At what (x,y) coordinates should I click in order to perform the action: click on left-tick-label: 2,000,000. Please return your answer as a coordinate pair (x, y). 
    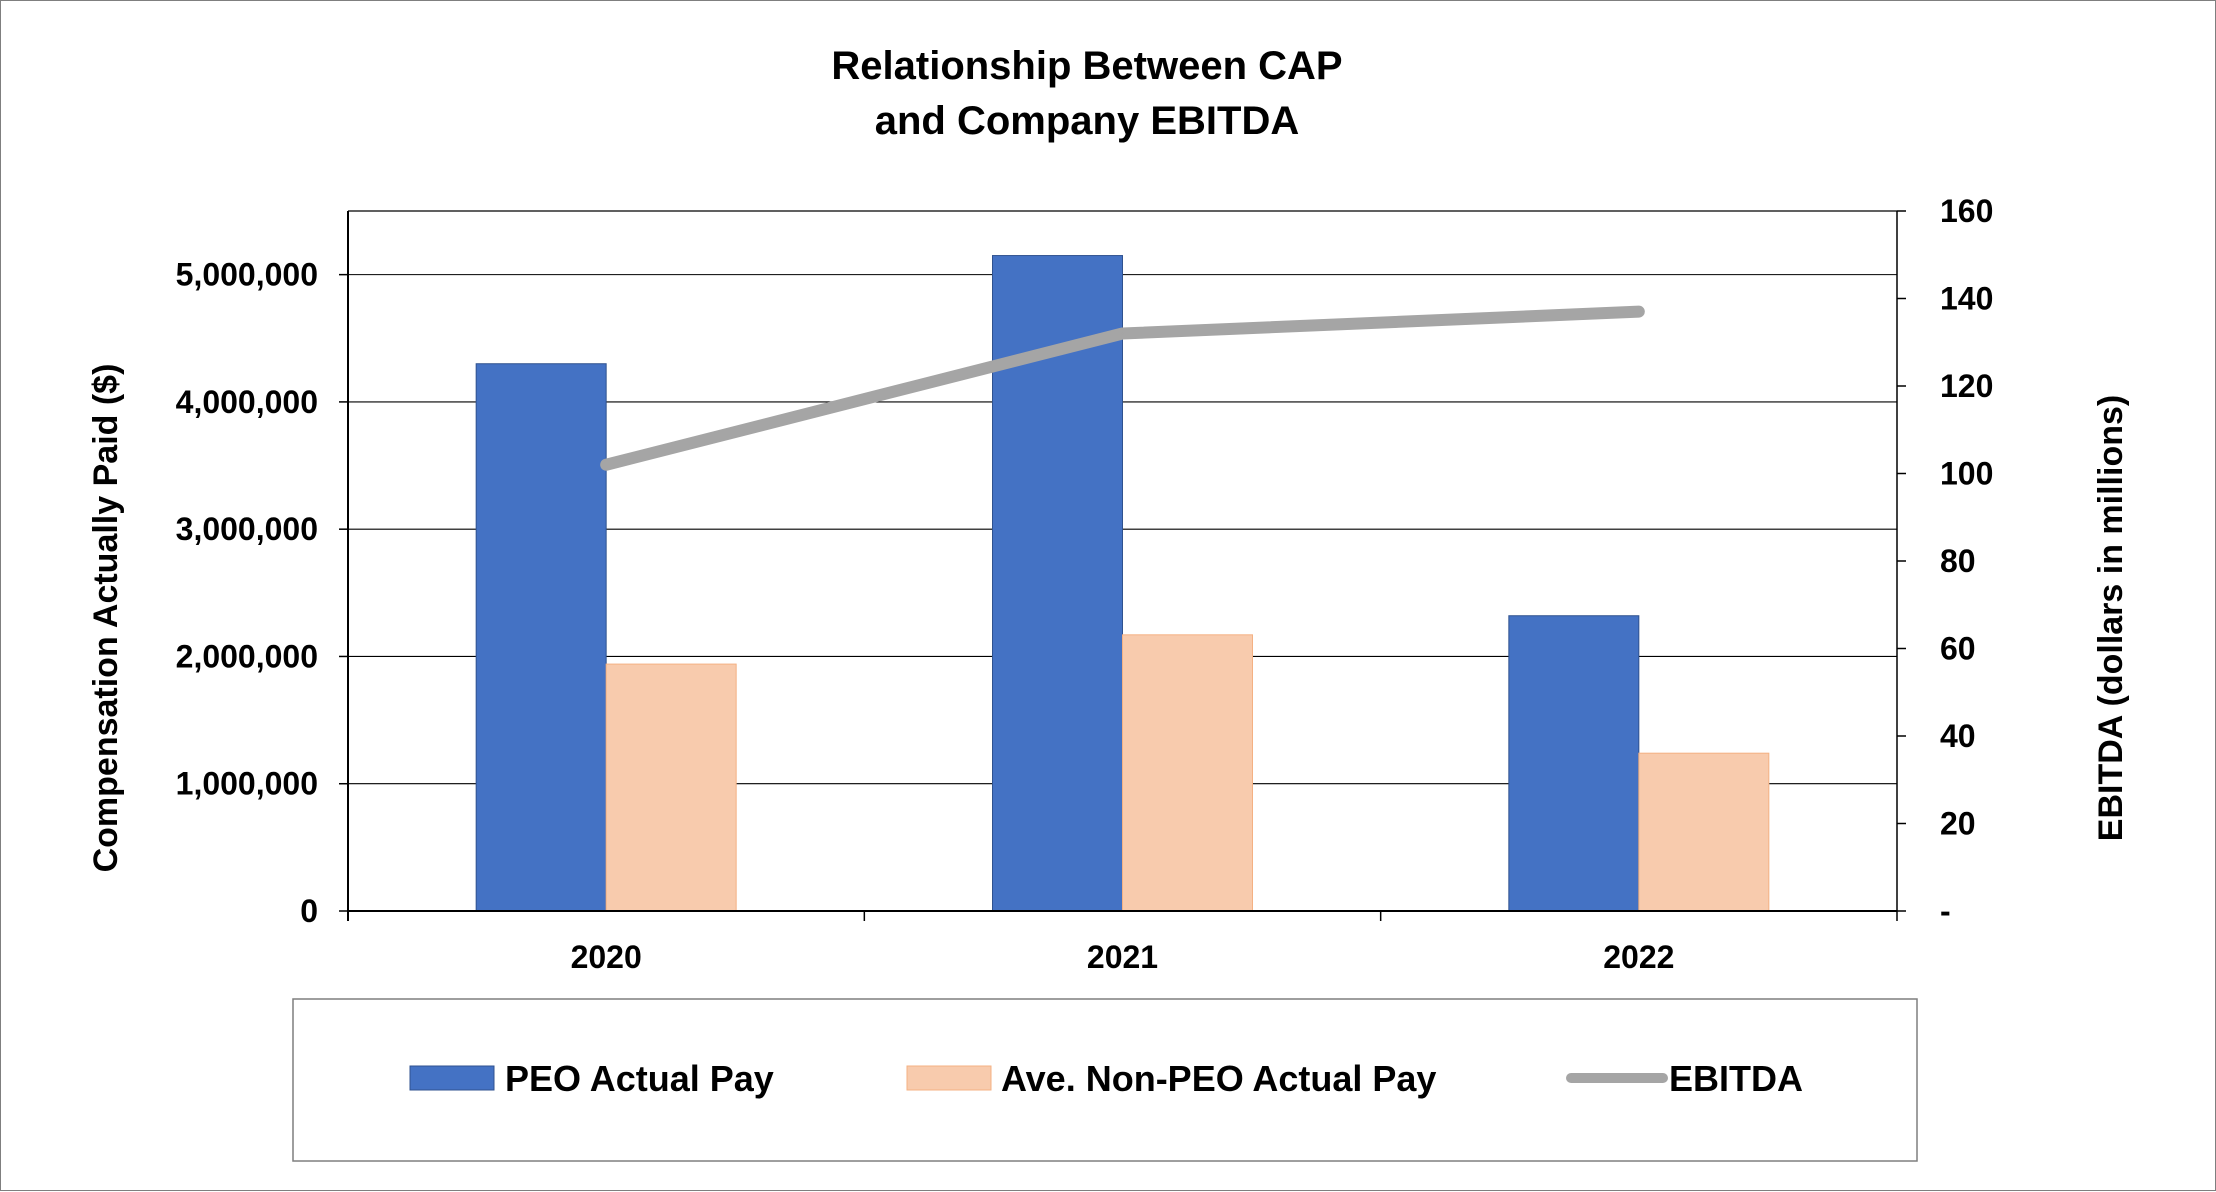
    Looking at the image, I should click on (247, 656).